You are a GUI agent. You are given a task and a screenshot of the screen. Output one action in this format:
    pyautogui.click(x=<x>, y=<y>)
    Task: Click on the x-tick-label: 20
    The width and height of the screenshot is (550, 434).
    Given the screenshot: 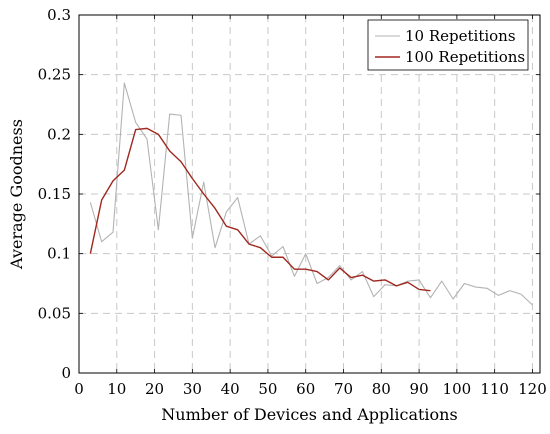 What is the action you would take?
    pyautogui.click(x=154, y=389)
    